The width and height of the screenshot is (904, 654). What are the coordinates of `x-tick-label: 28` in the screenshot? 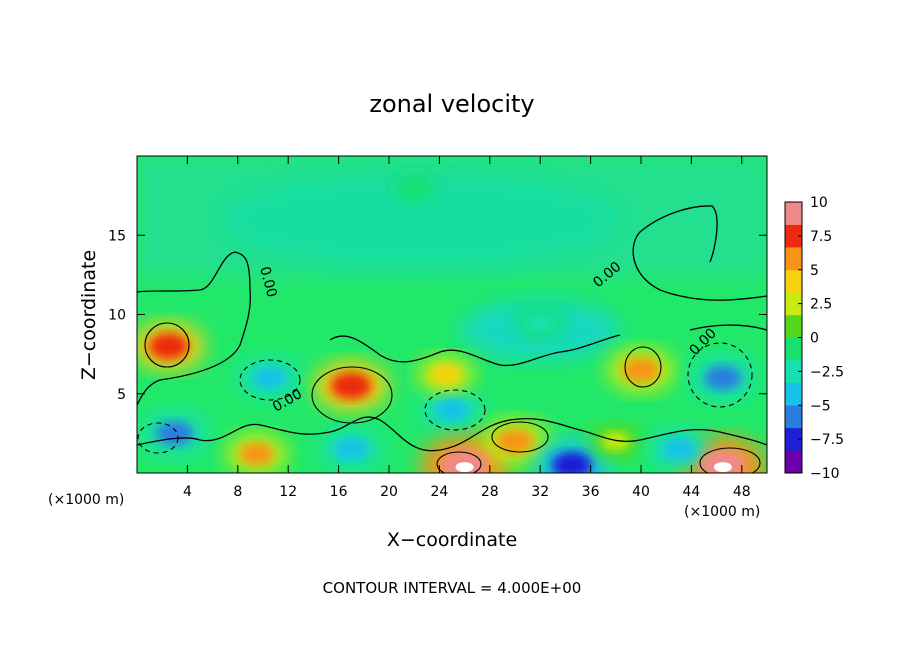 It's located at (490, 492).